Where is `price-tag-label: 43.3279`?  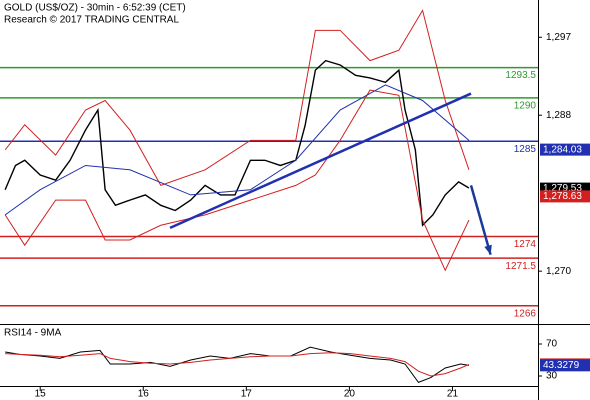 price-tag-label: 43.3279 is located at coordinates (561, 365).